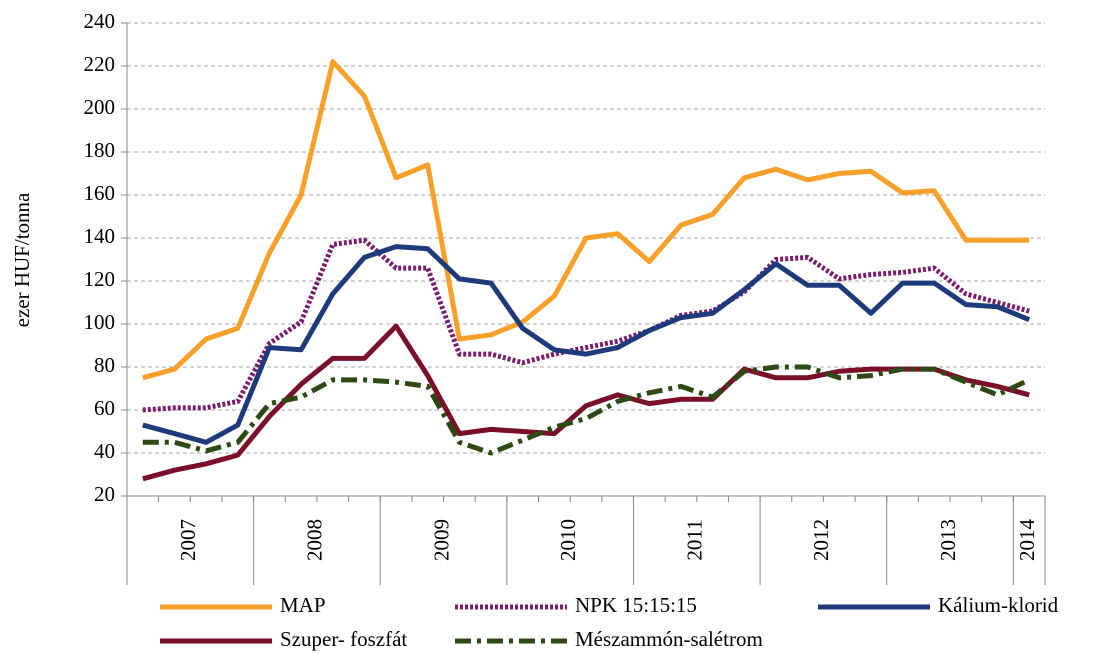  What do you see at coordinates (636, 605) in the screenshot?
I see `legend-label: NPK 15:15:15` at bounding box center [636, 605].